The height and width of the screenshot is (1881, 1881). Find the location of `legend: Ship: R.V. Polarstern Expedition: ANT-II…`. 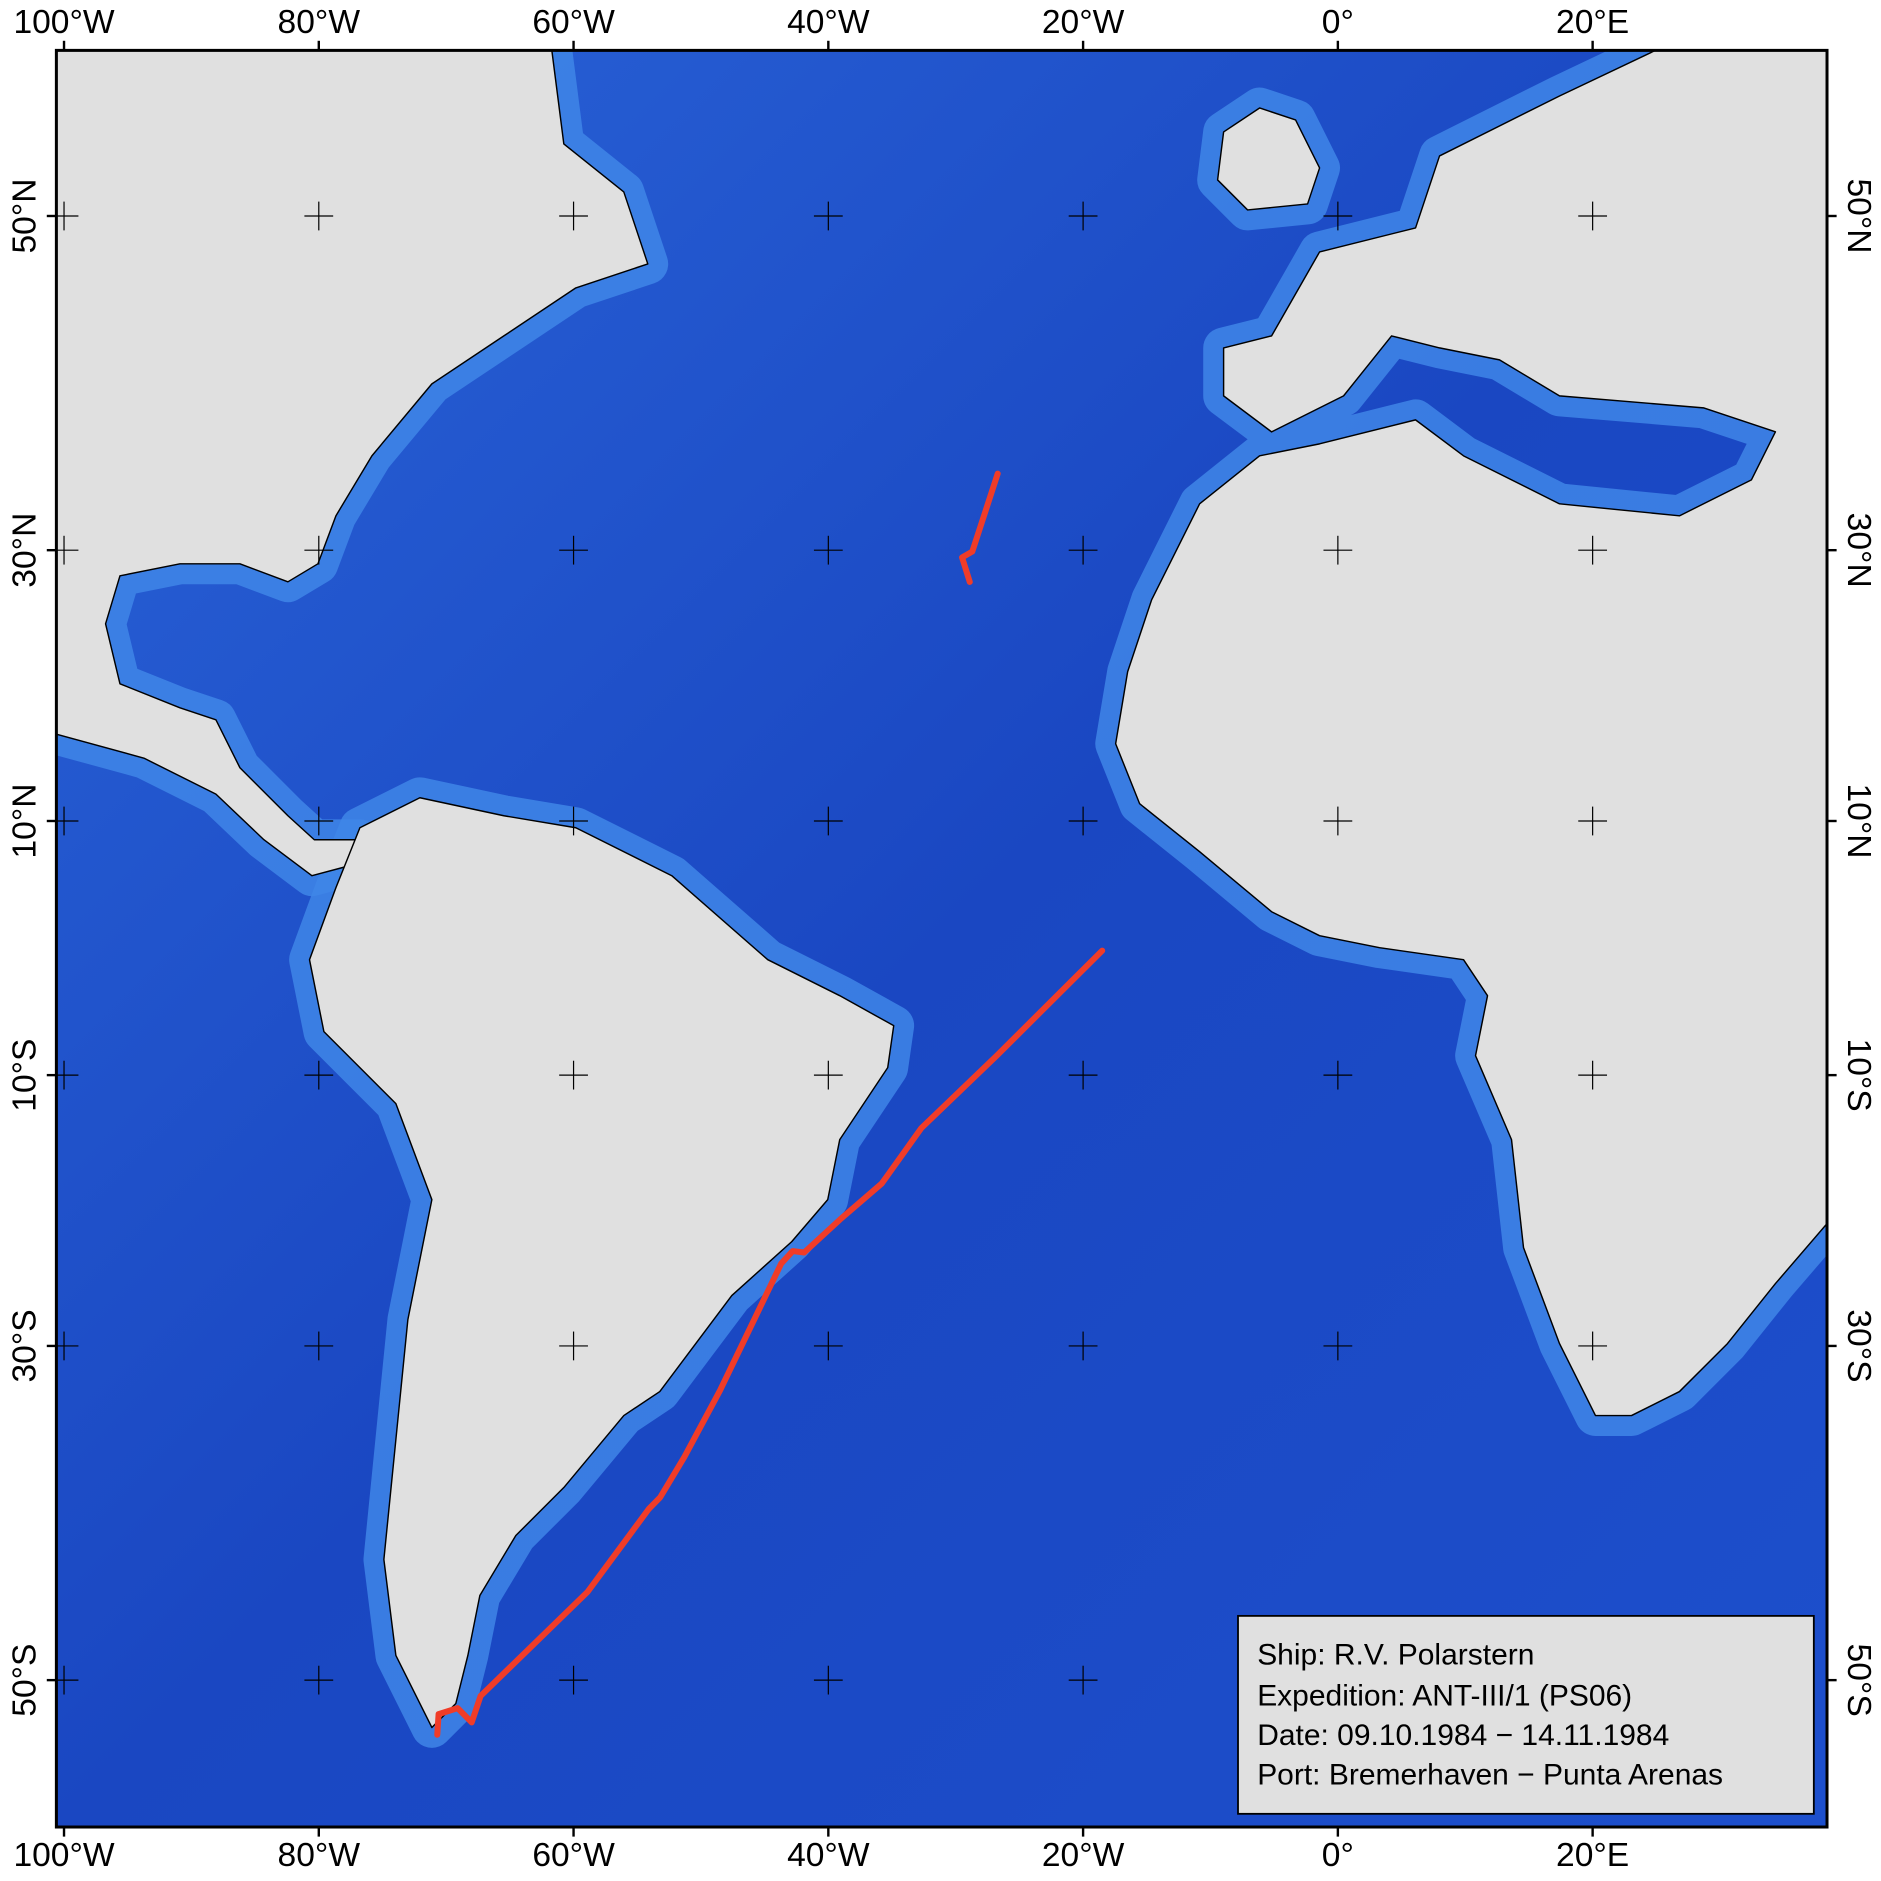

legend: Ship: R.V. Polarstern Expedition: ANT-II… is located at coordinates (1526, 1714).